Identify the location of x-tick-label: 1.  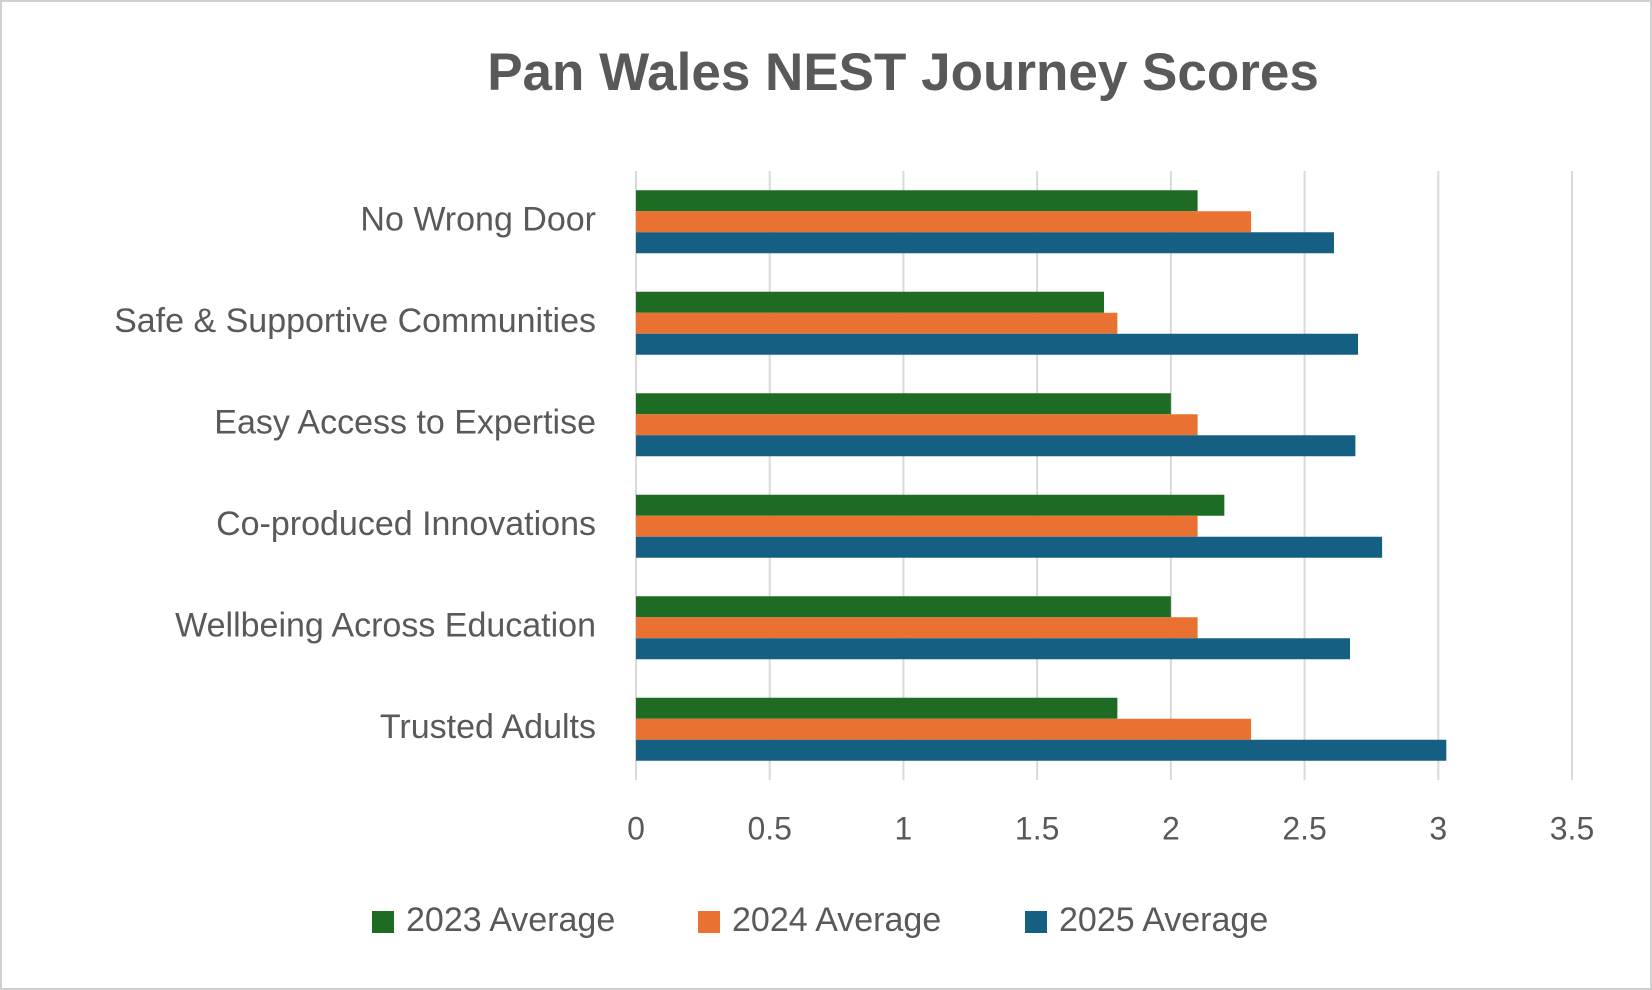
(904, 828).